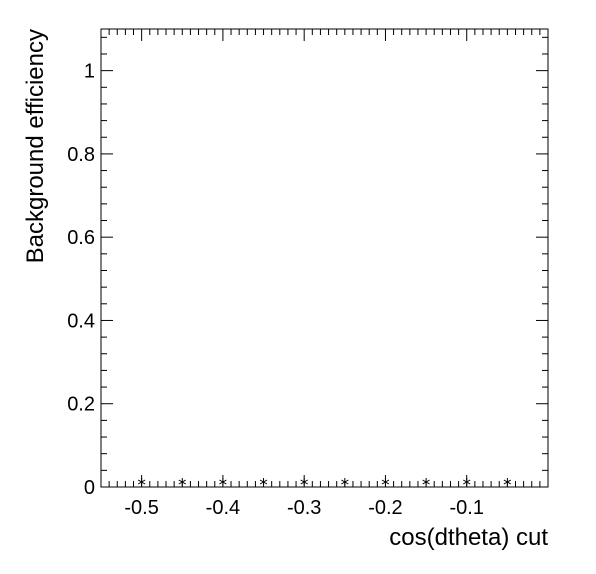 This screenshot has height=574, width=596. Describe the element at coordinates (81, 155) in the screenshot. I see `y-tick-label: 0.8` at that location.